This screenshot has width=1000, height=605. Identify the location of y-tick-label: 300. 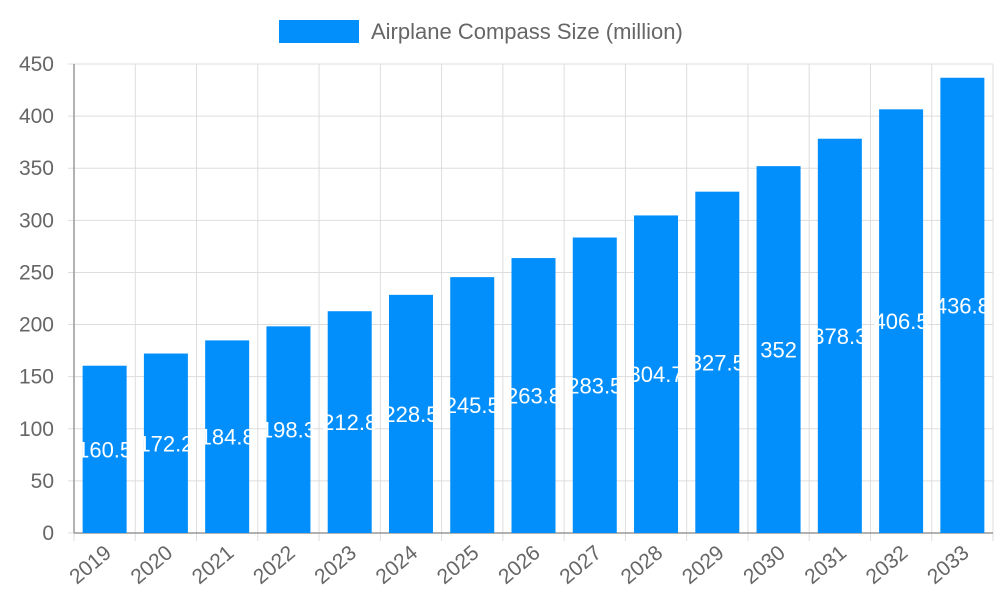
(36, 220).